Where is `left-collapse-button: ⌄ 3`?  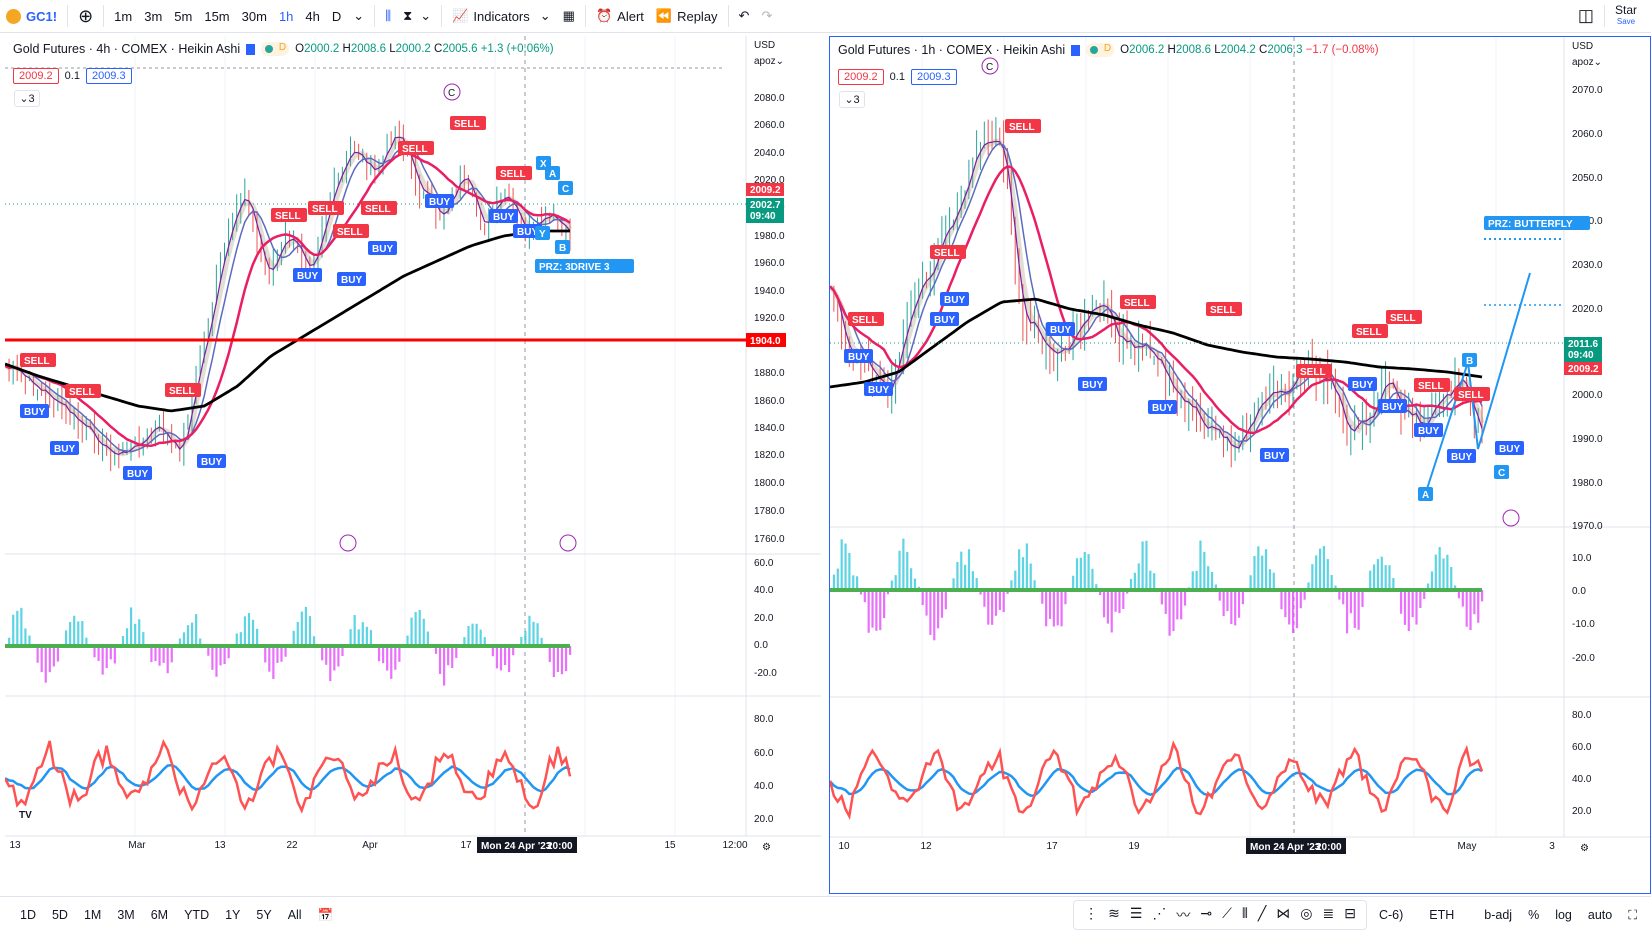
left-collapse-button: ⌄ 3 is located at coordinates (27, 98).